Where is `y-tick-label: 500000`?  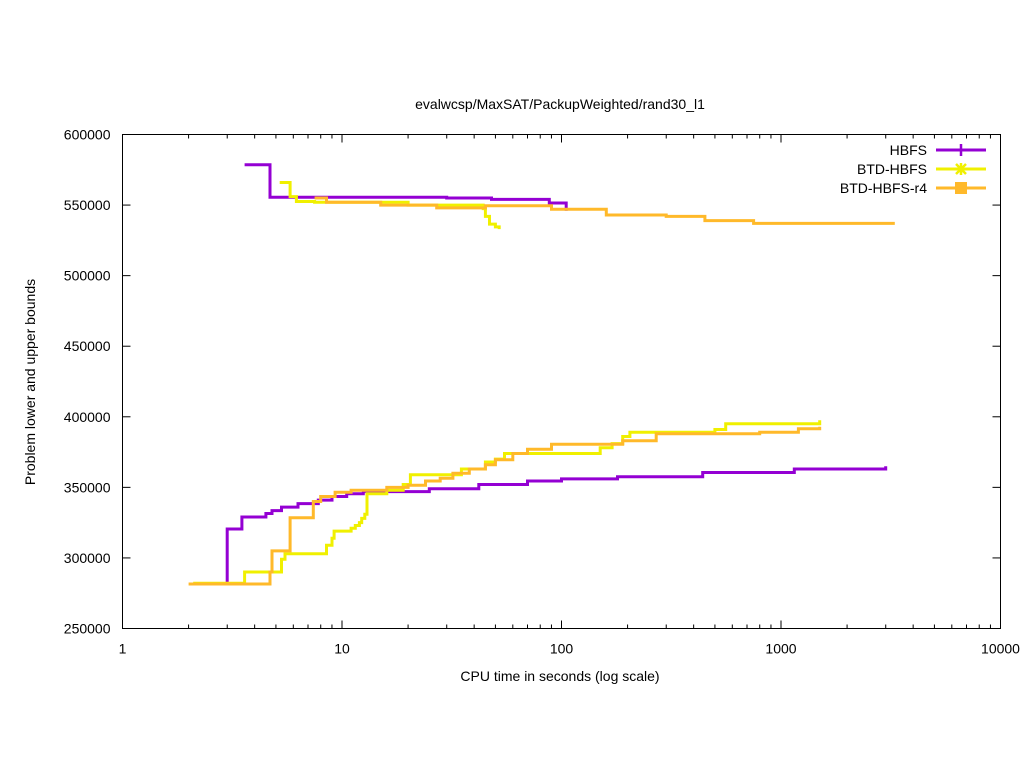 y-tick-label: 500000 is located at coordinates (87, 276).